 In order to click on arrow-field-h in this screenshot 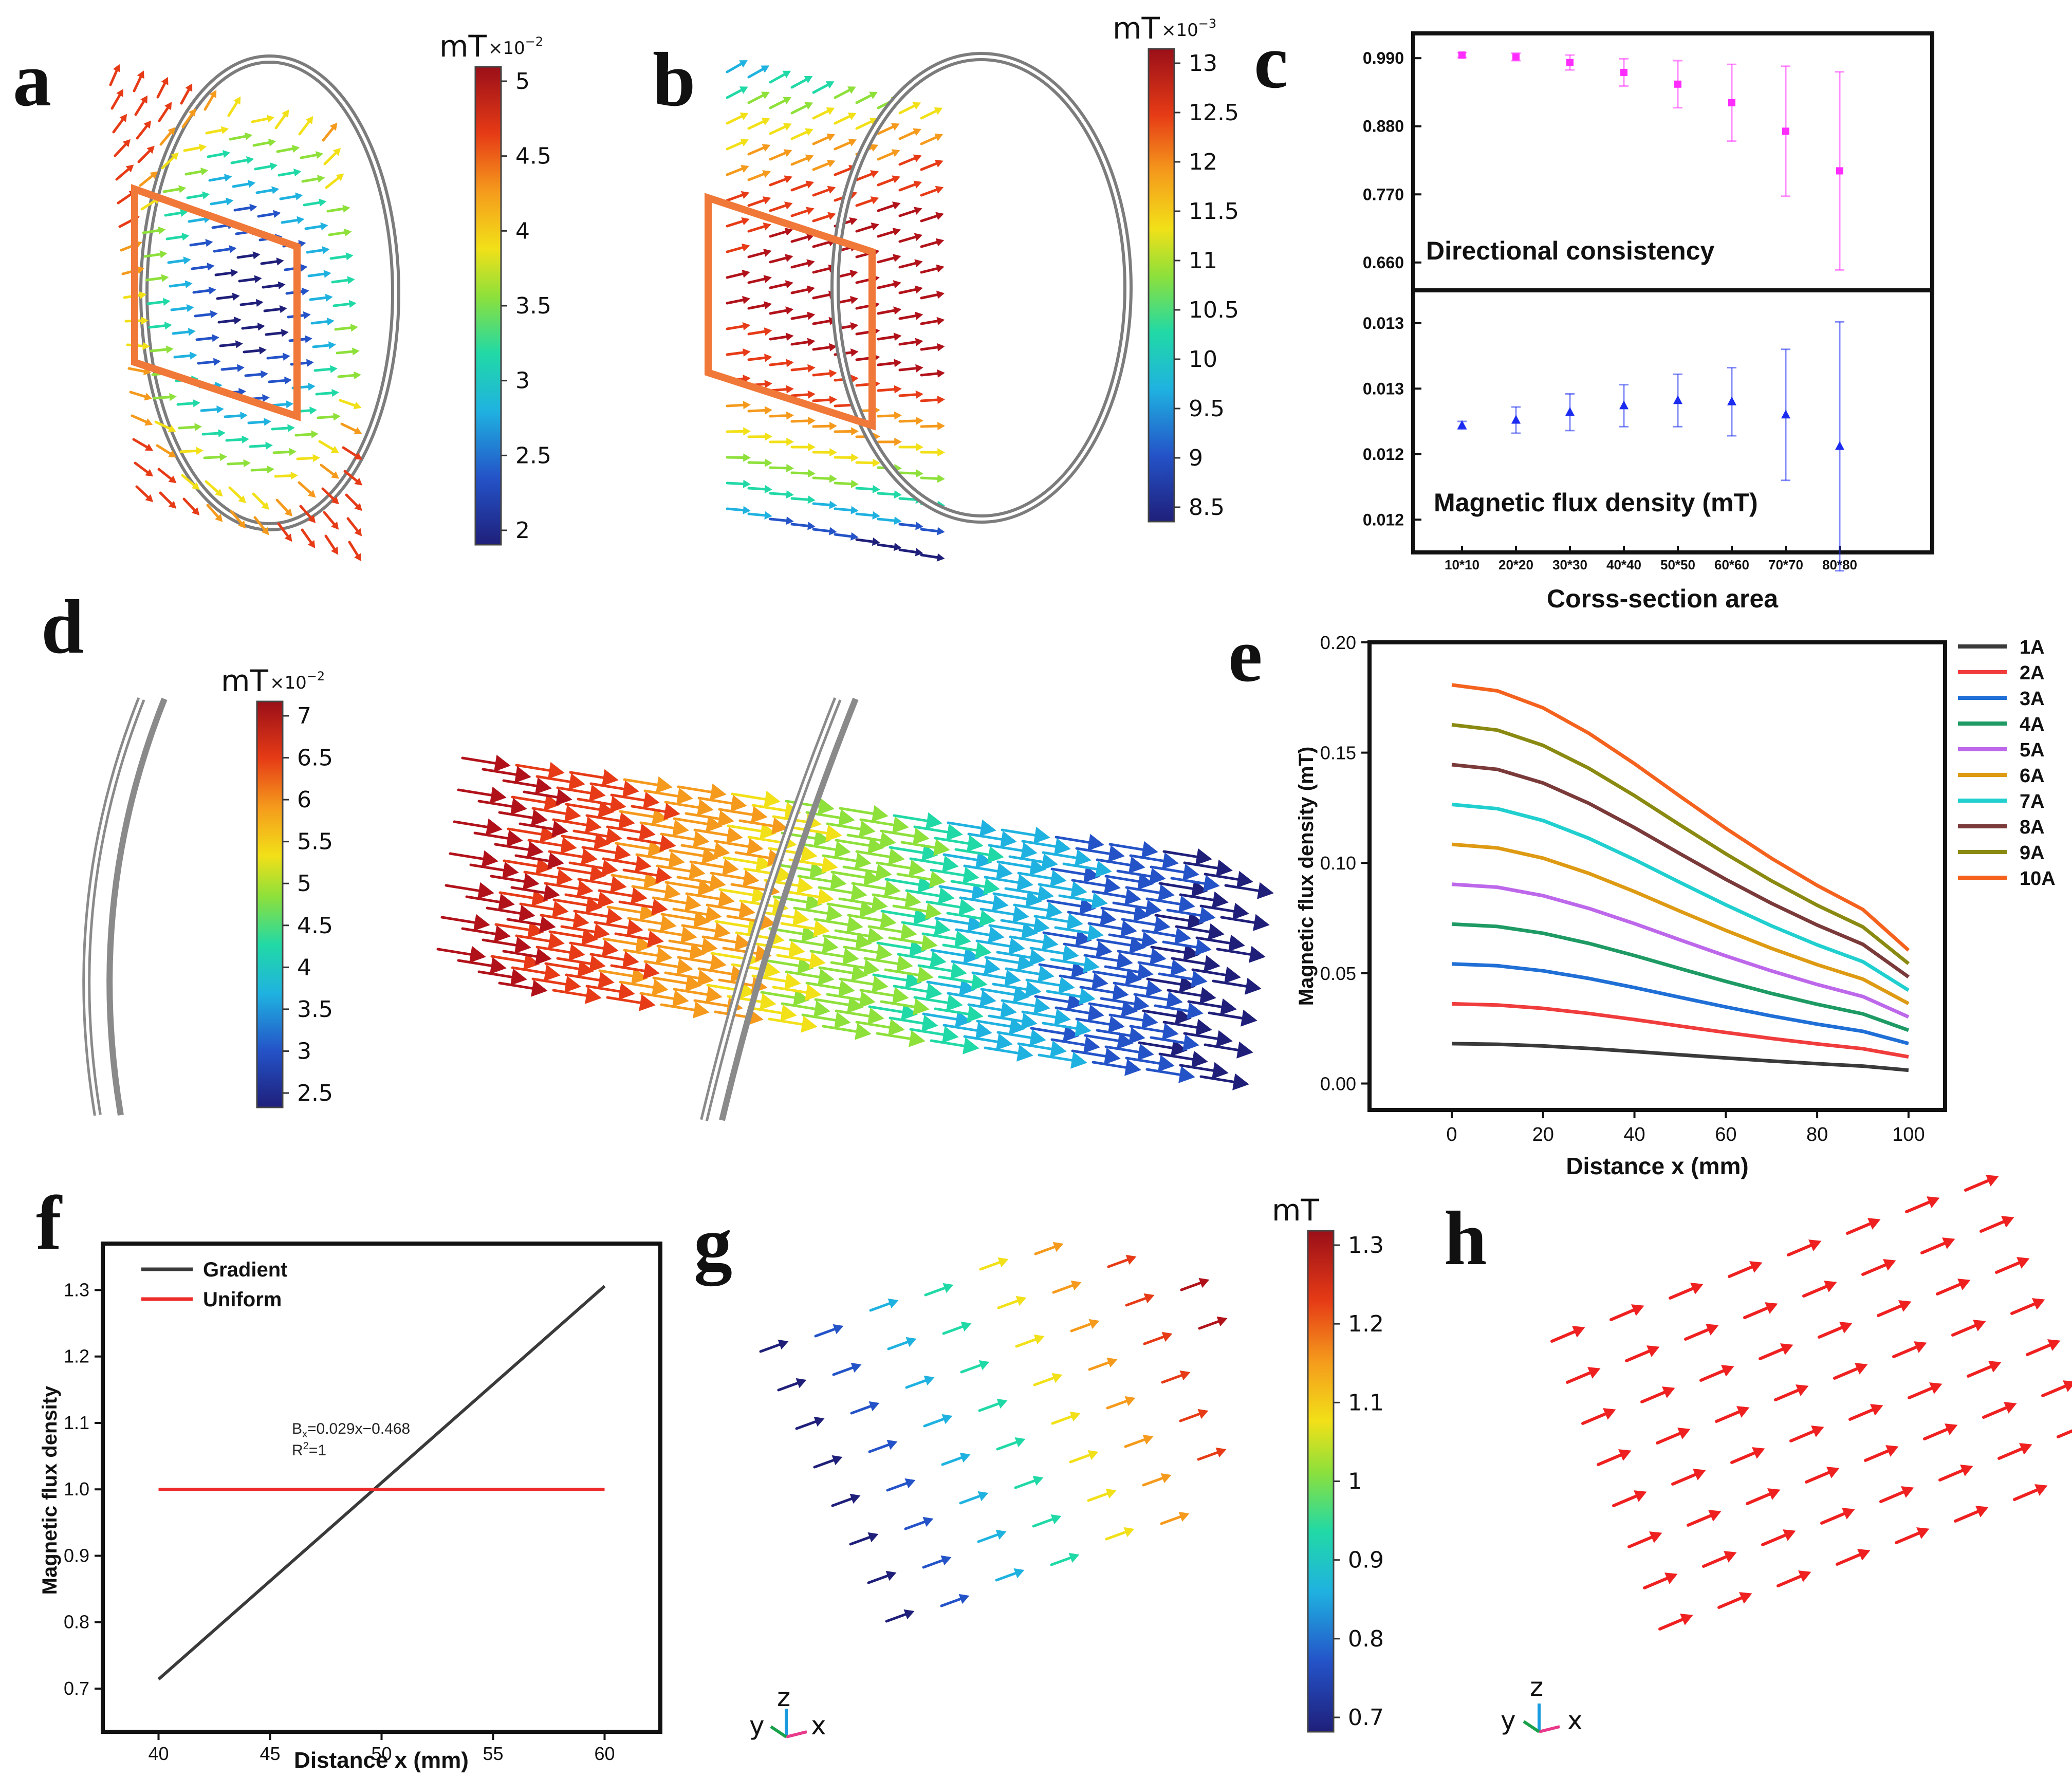, I will do `click(1811, 1403)`.